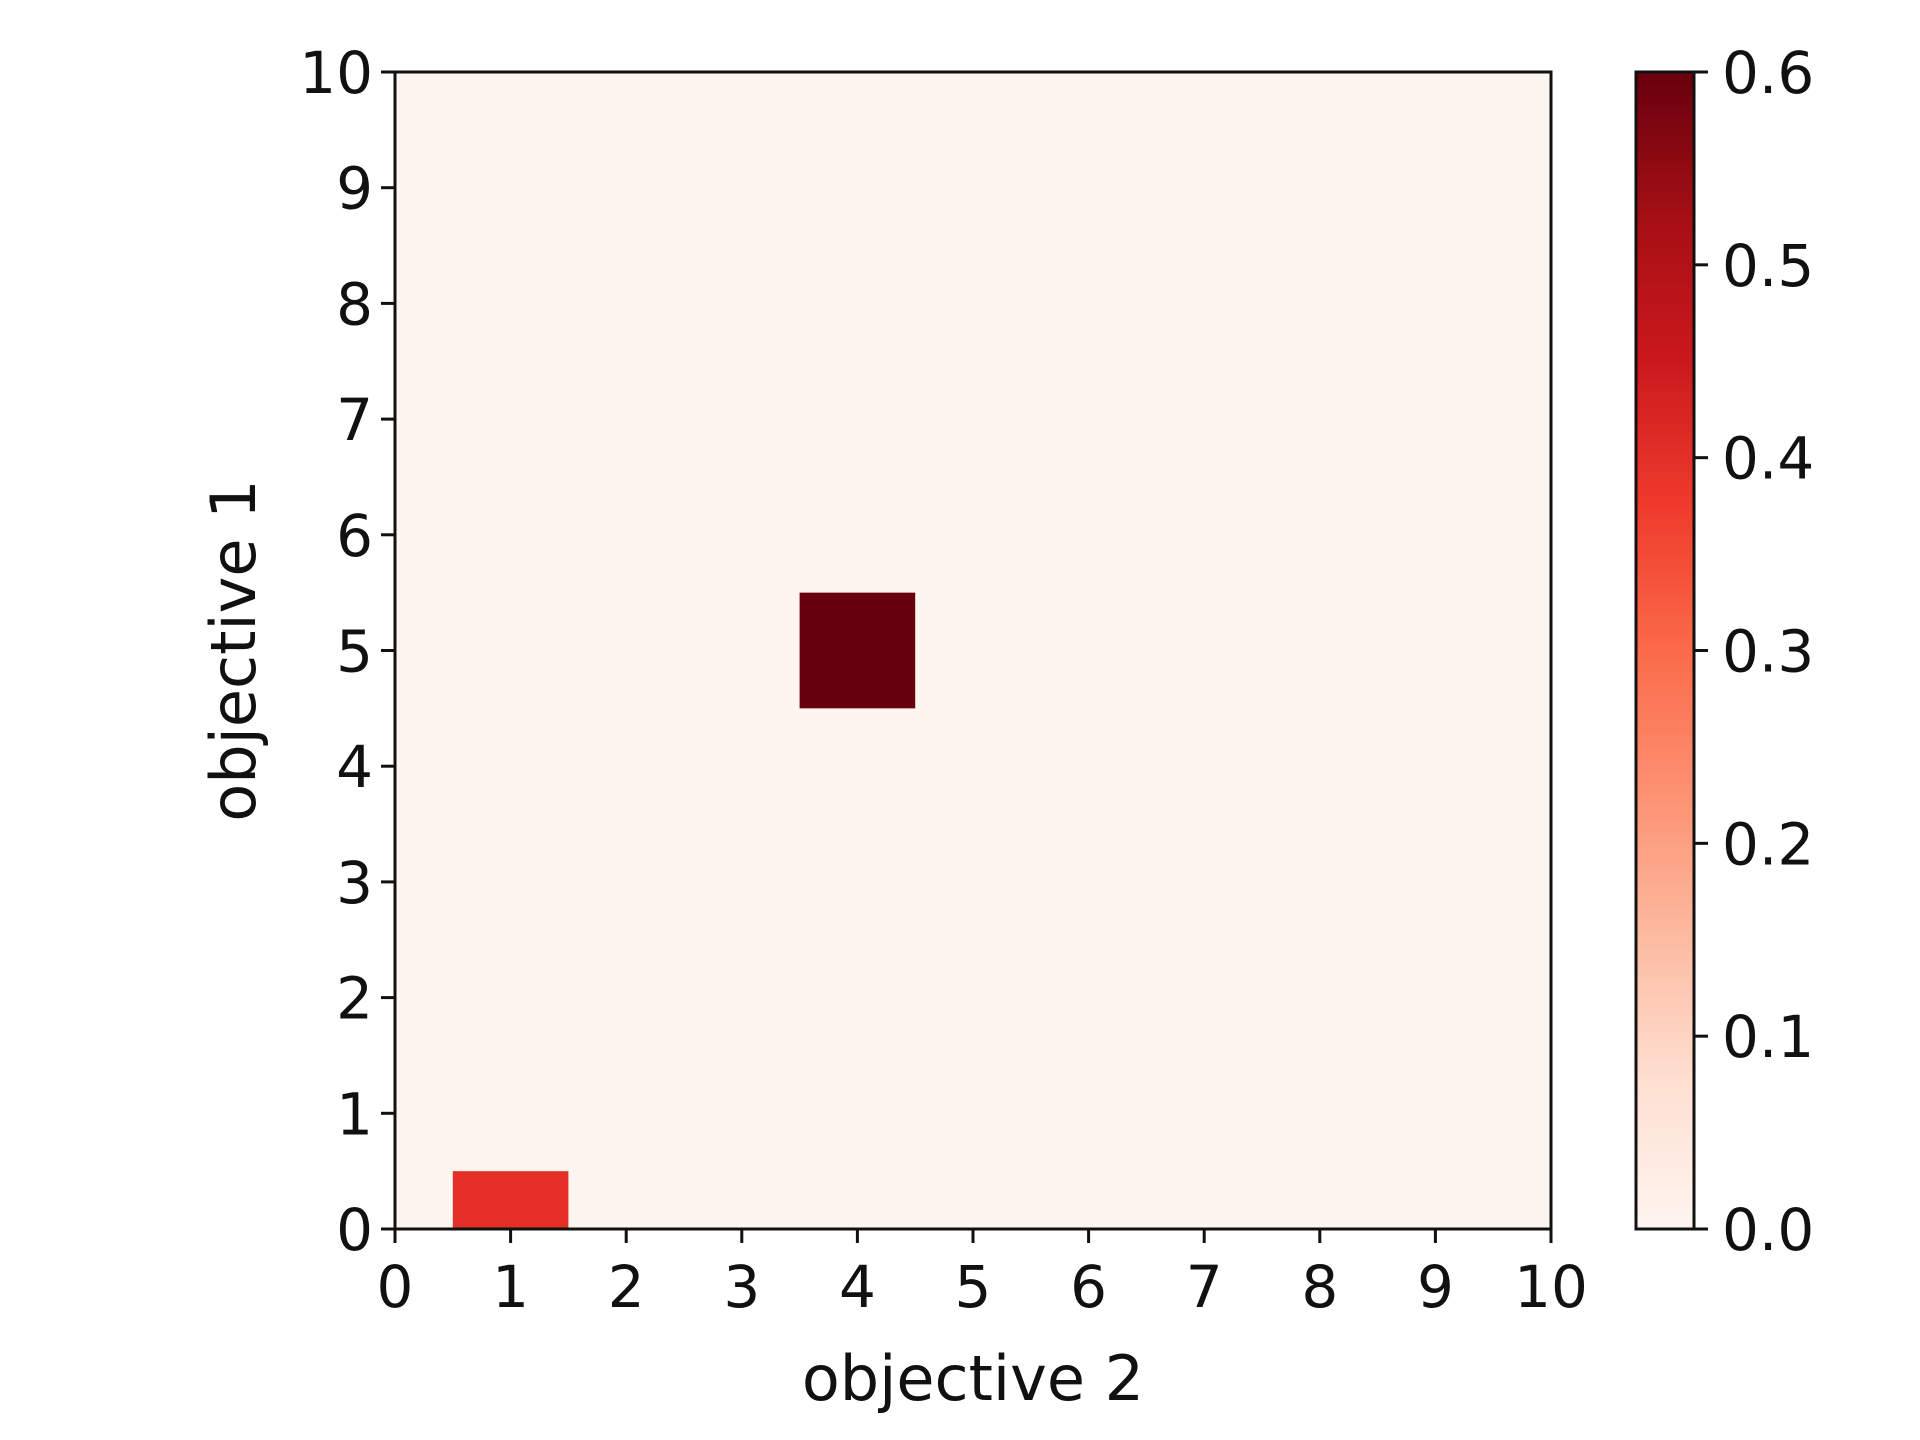  I want to click on y-tick-label: 8, so click(354, 304).